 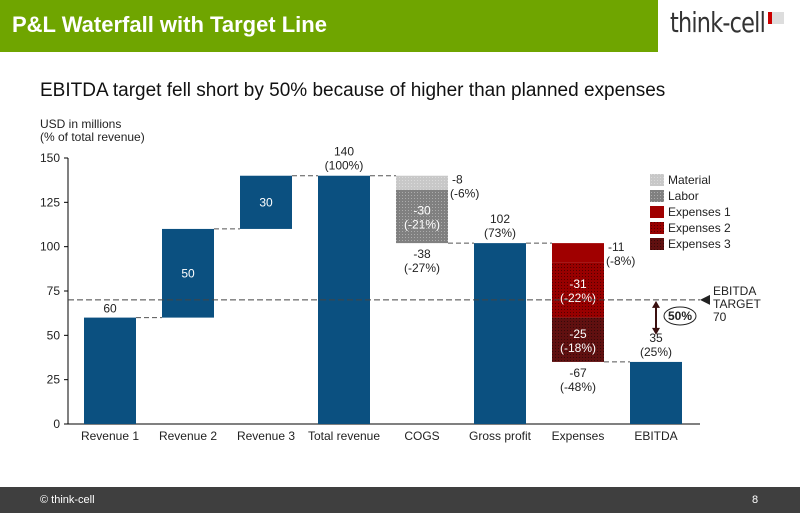 I want to click on y-tick-label: 50, so click(x=54, y=335).